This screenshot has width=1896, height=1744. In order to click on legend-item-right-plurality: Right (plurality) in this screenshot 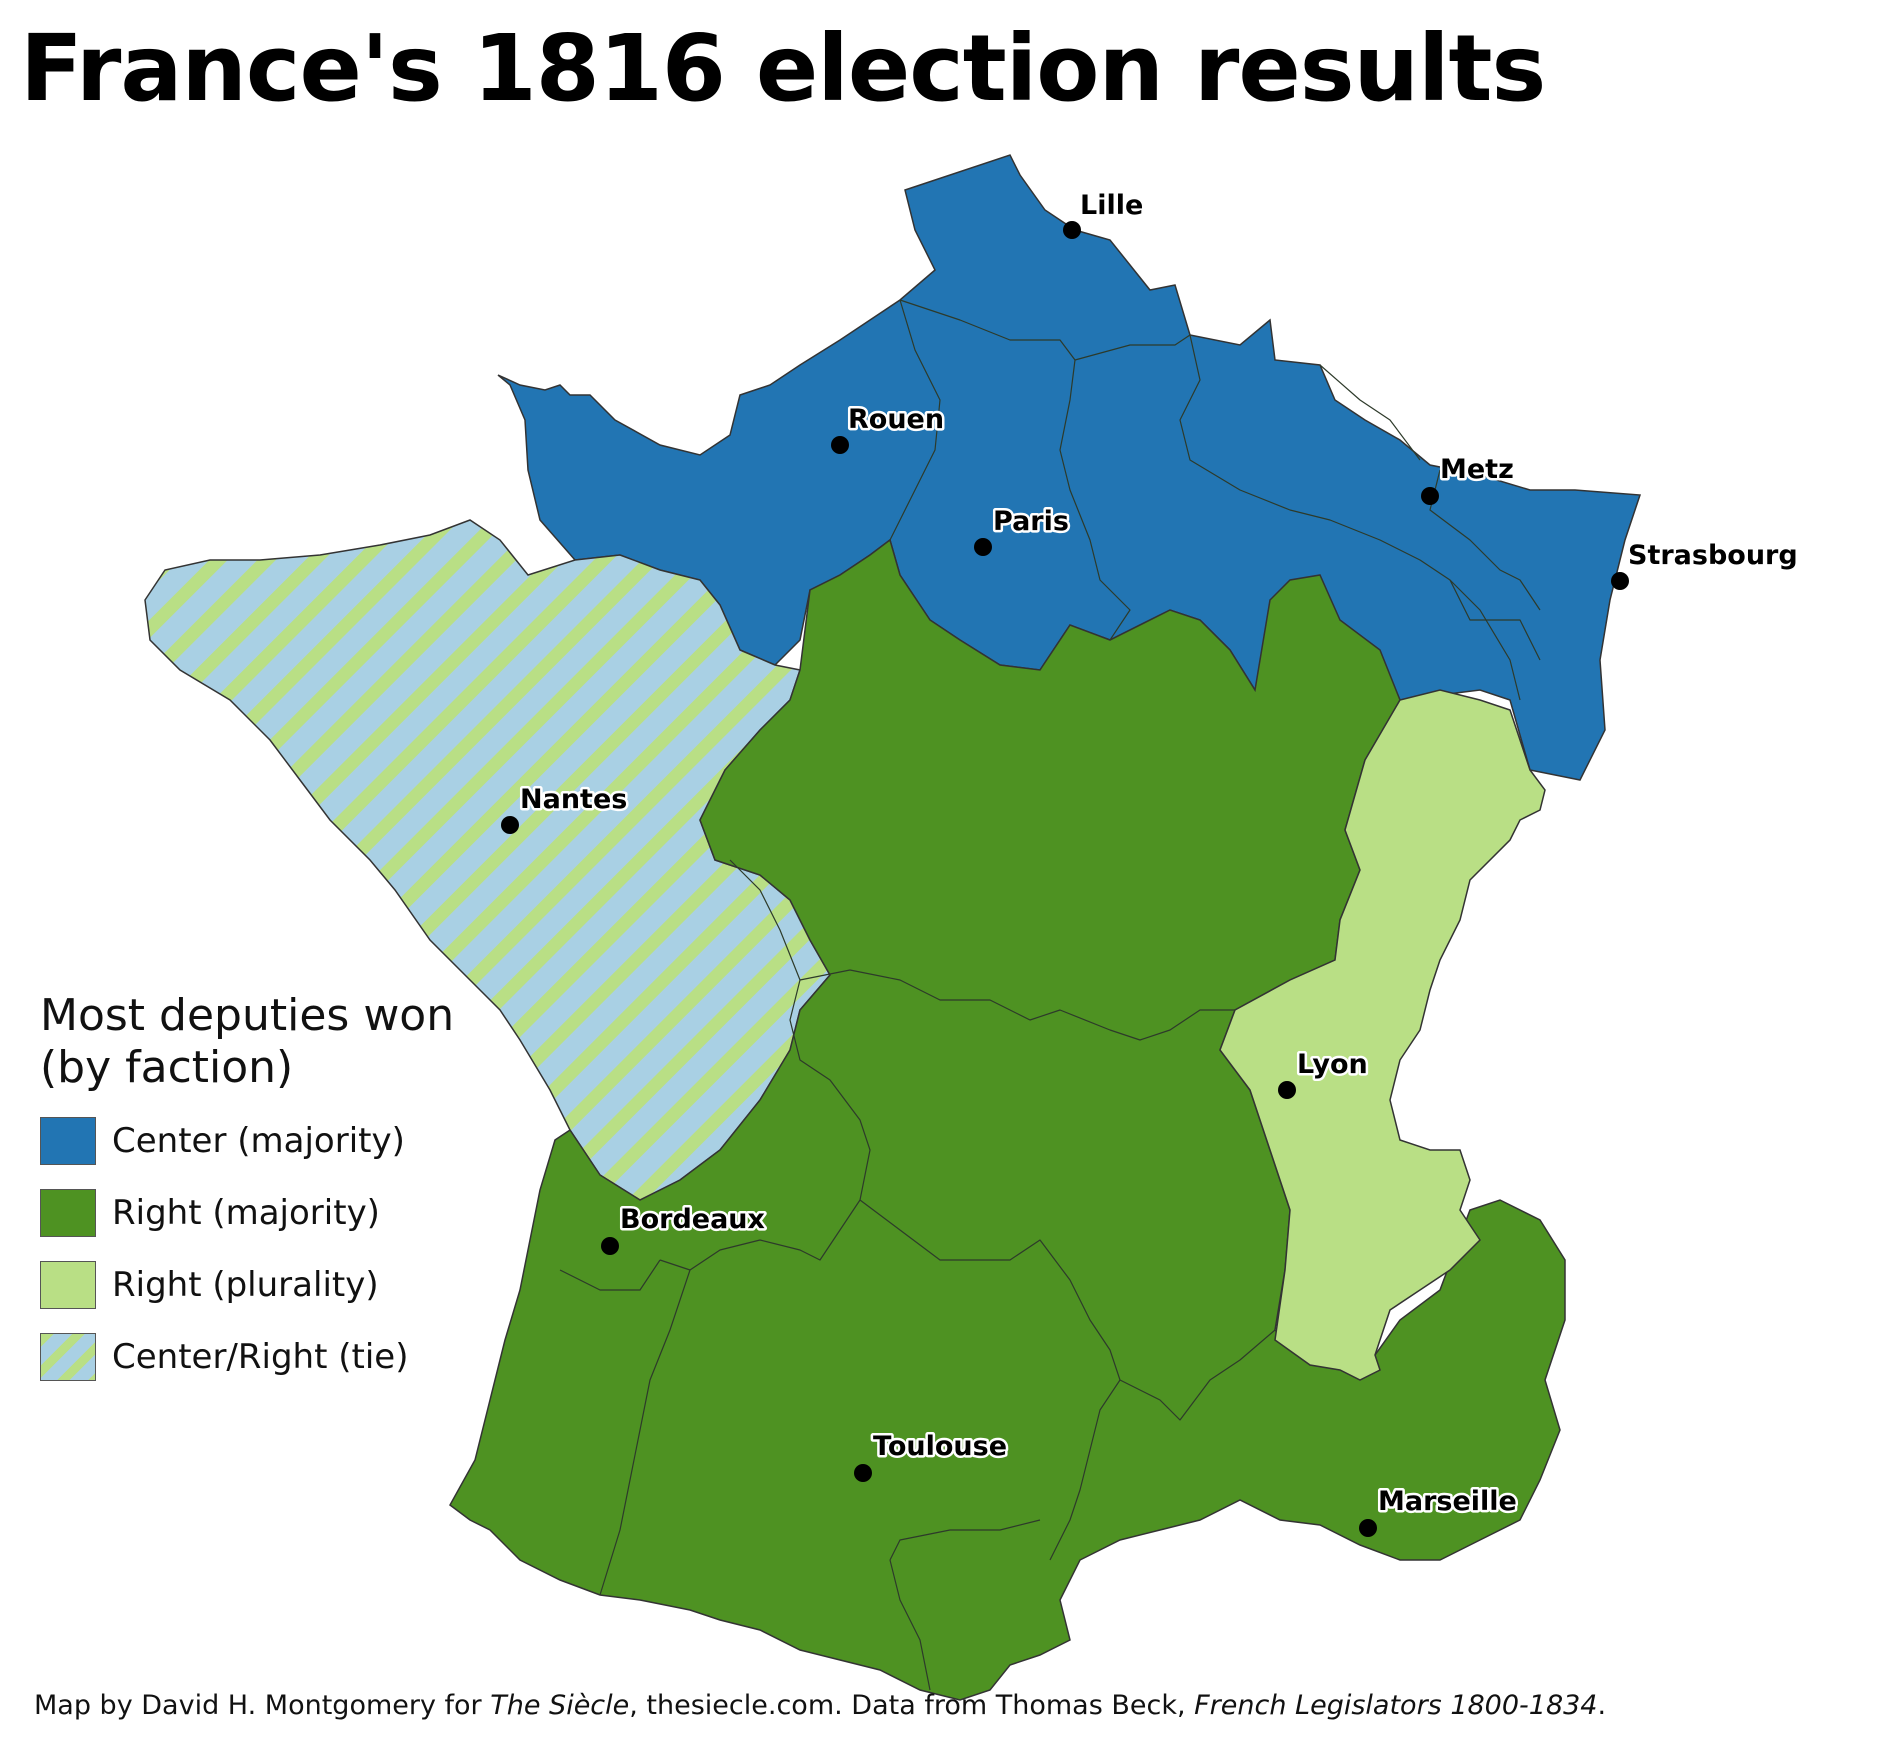, I will do `click(247, 1285)`.